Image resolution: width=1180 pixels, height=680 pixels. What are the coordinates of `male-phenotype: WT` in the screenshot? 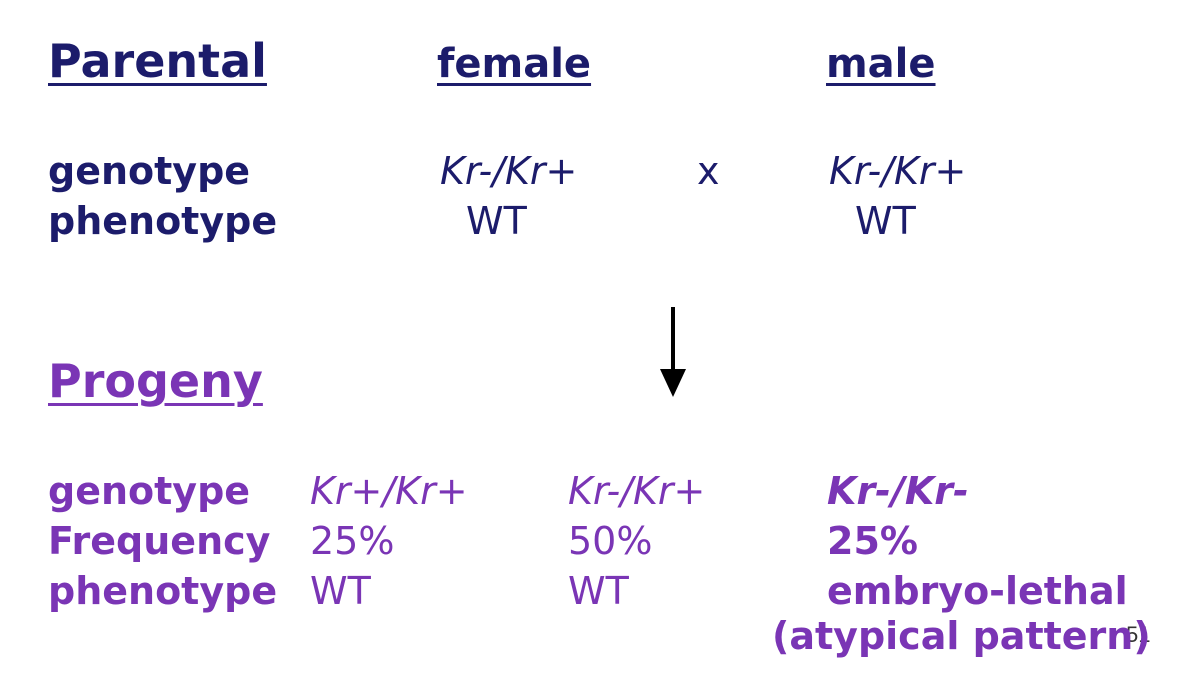 It's located at (885, 221).